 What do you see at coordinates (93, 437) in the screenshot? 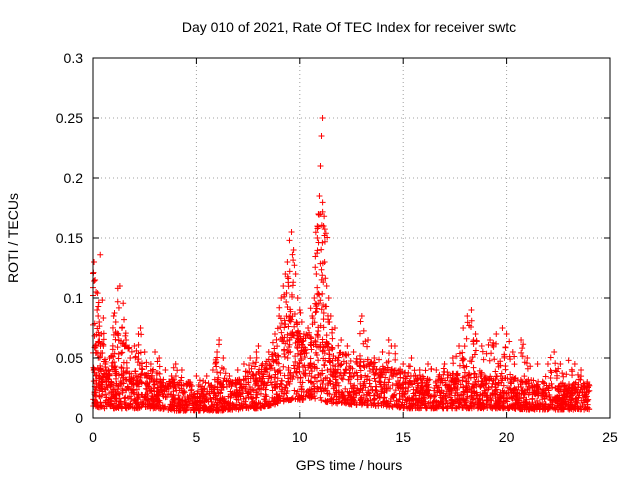
I see `x-tick-label: 0` at bounding box center [93, 437].